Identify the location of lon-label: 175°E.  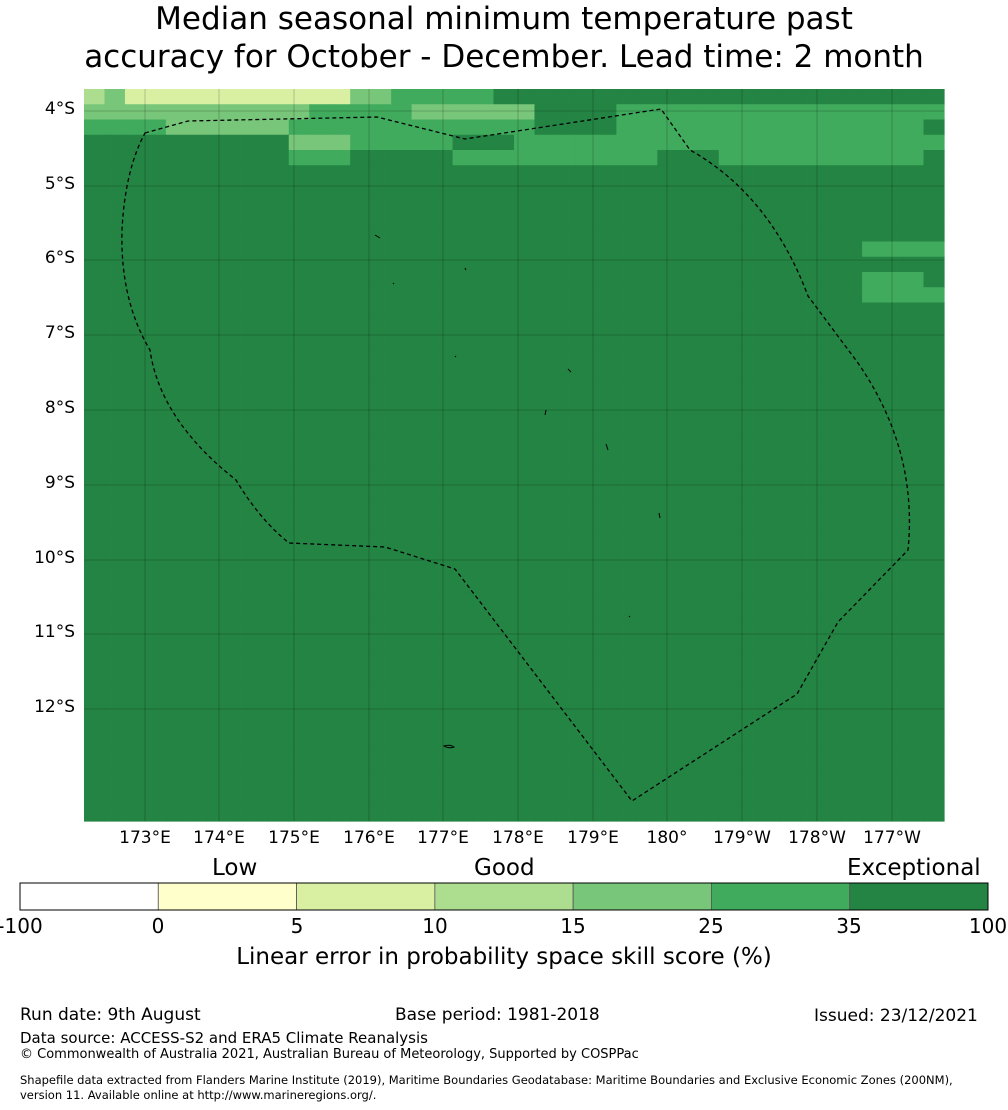
(294, 838).